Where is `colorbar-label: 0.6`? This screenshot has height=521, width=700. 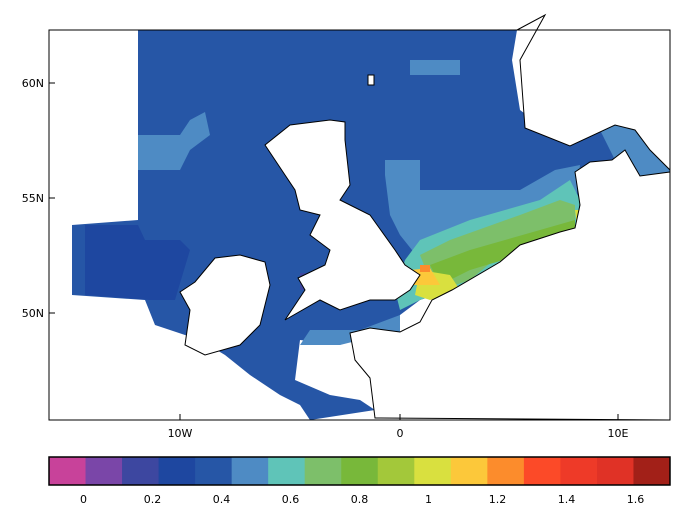
colorbar-label: 0.6 is located at coordinates (291, 499).